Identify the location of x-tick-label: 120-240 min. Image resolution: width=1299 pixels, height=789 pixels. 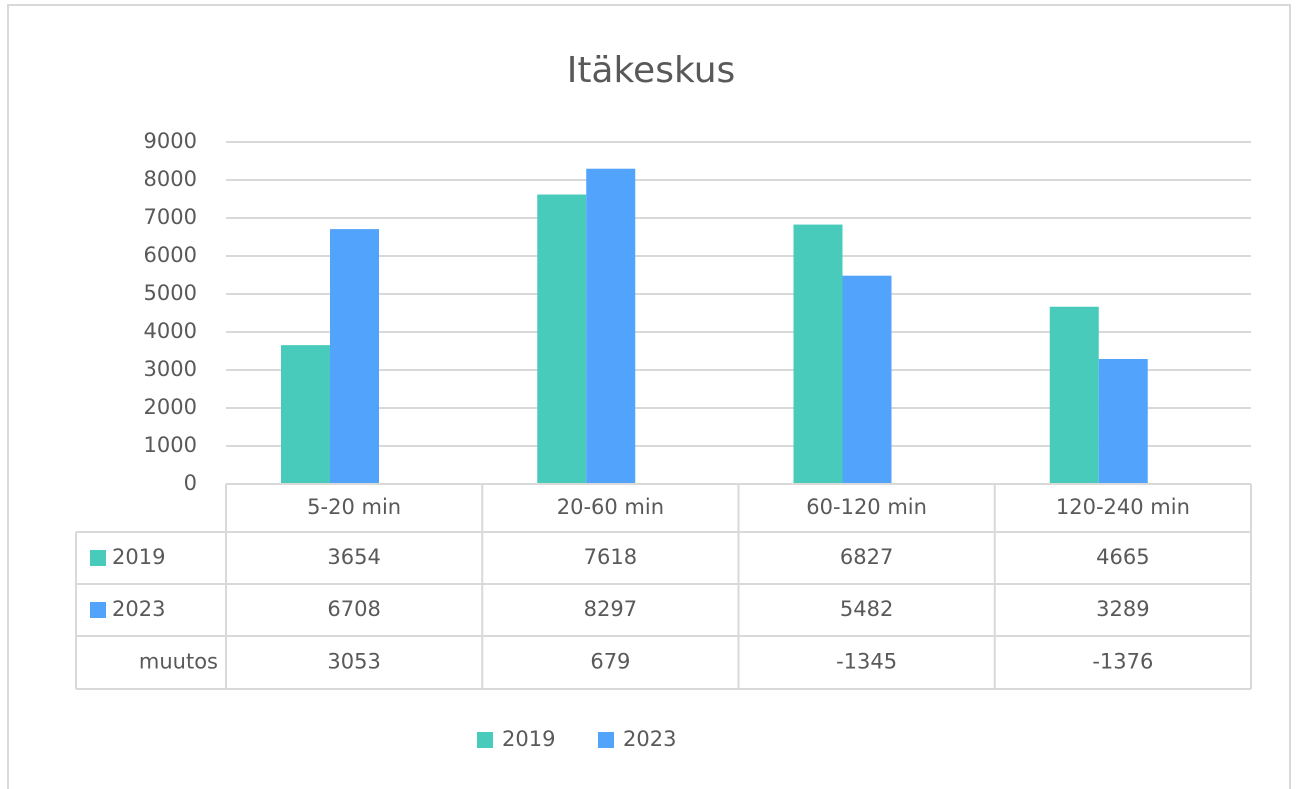
(1123, 507).